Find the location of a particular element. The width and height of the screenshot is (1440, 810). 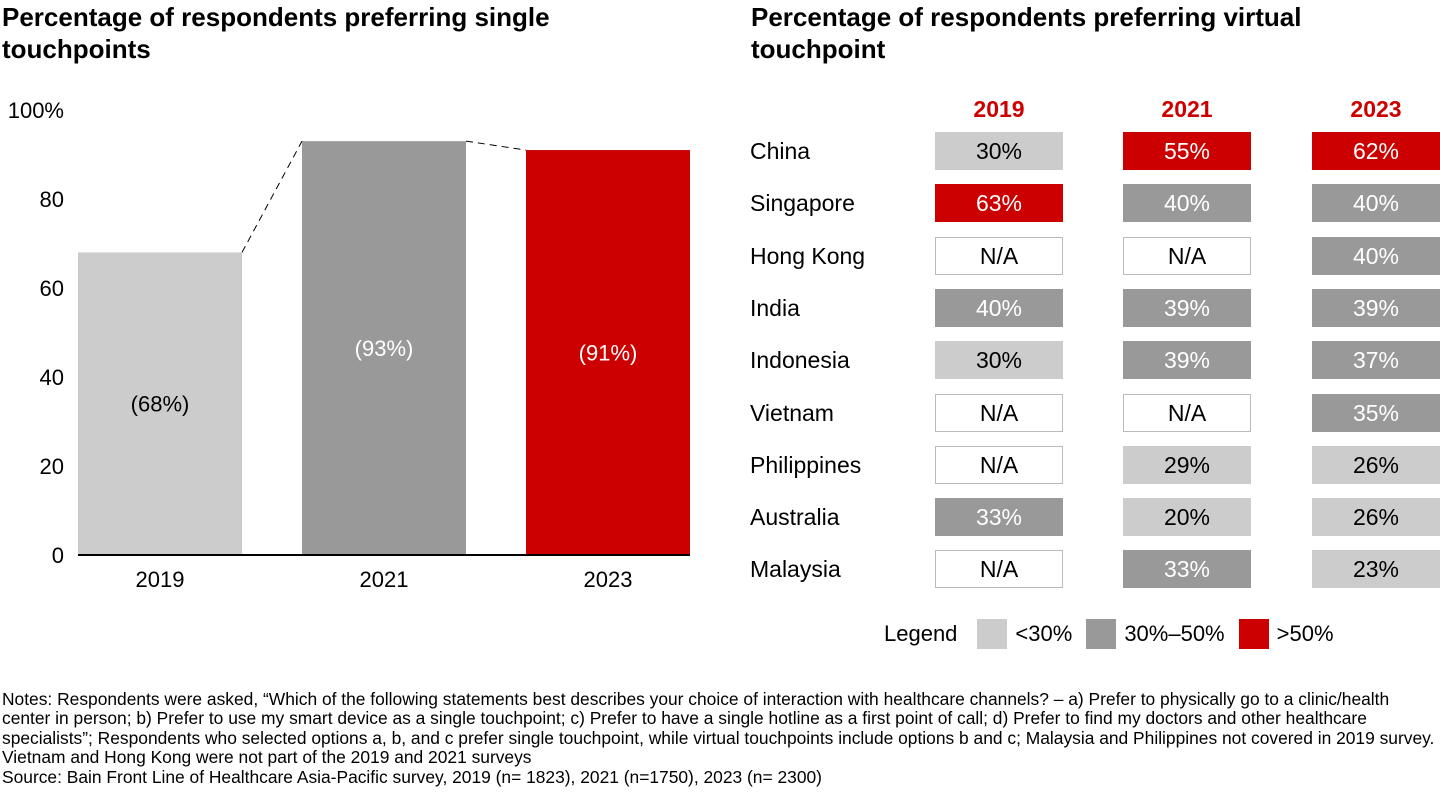

table-cell: 29% is located at coordinates (1187, 464).